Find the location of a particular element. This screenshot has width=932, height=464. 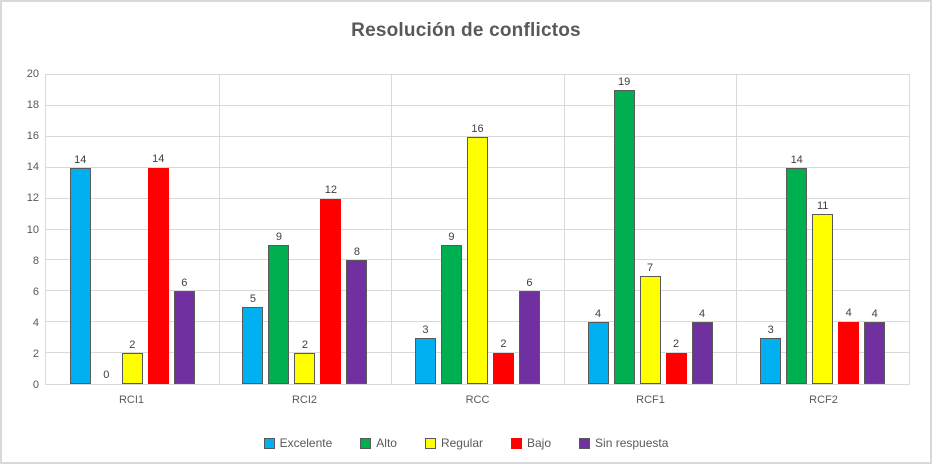

y-tick-label: 18 is located at coordinates (32, 105).